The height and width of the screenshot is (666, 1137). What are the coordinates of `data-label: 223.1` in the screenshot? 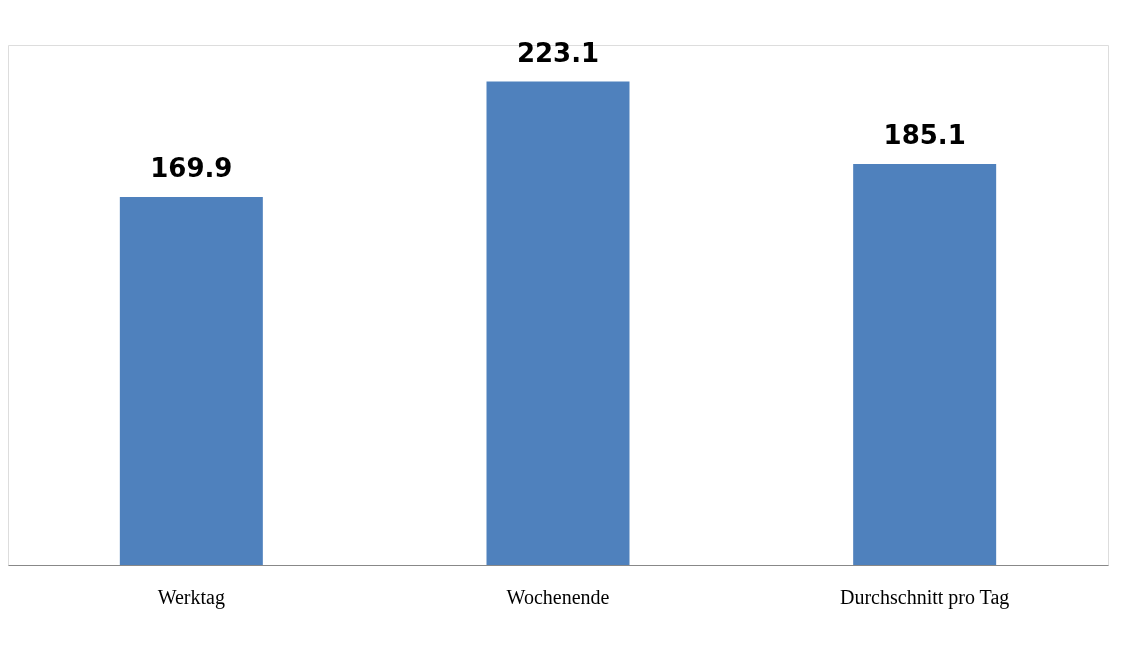 It's located at (558, 52).